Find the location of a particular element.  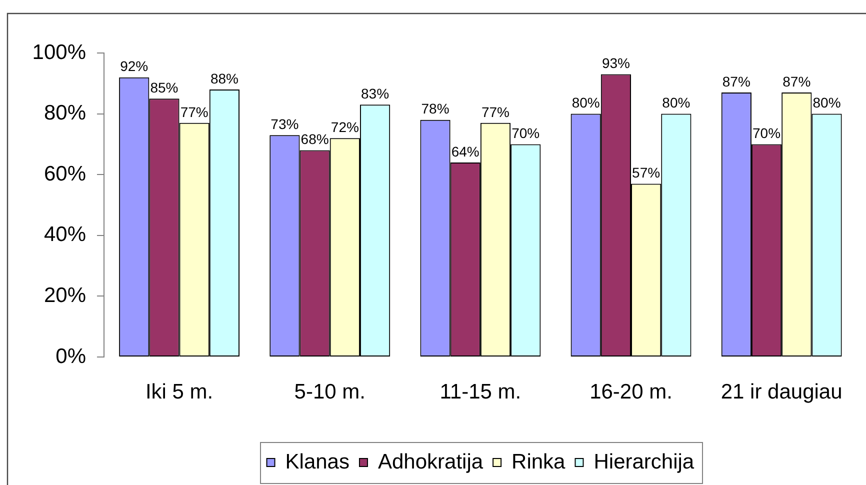

x-tick-label: 21 ir daugiau is located at coordinates (781, 392).